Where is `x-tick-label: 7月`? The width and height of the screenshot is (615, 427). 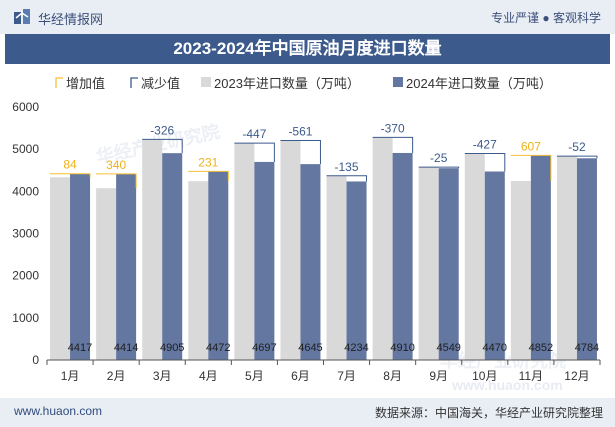
x-tick-label: 7月 is located at coordinates (346, 376).